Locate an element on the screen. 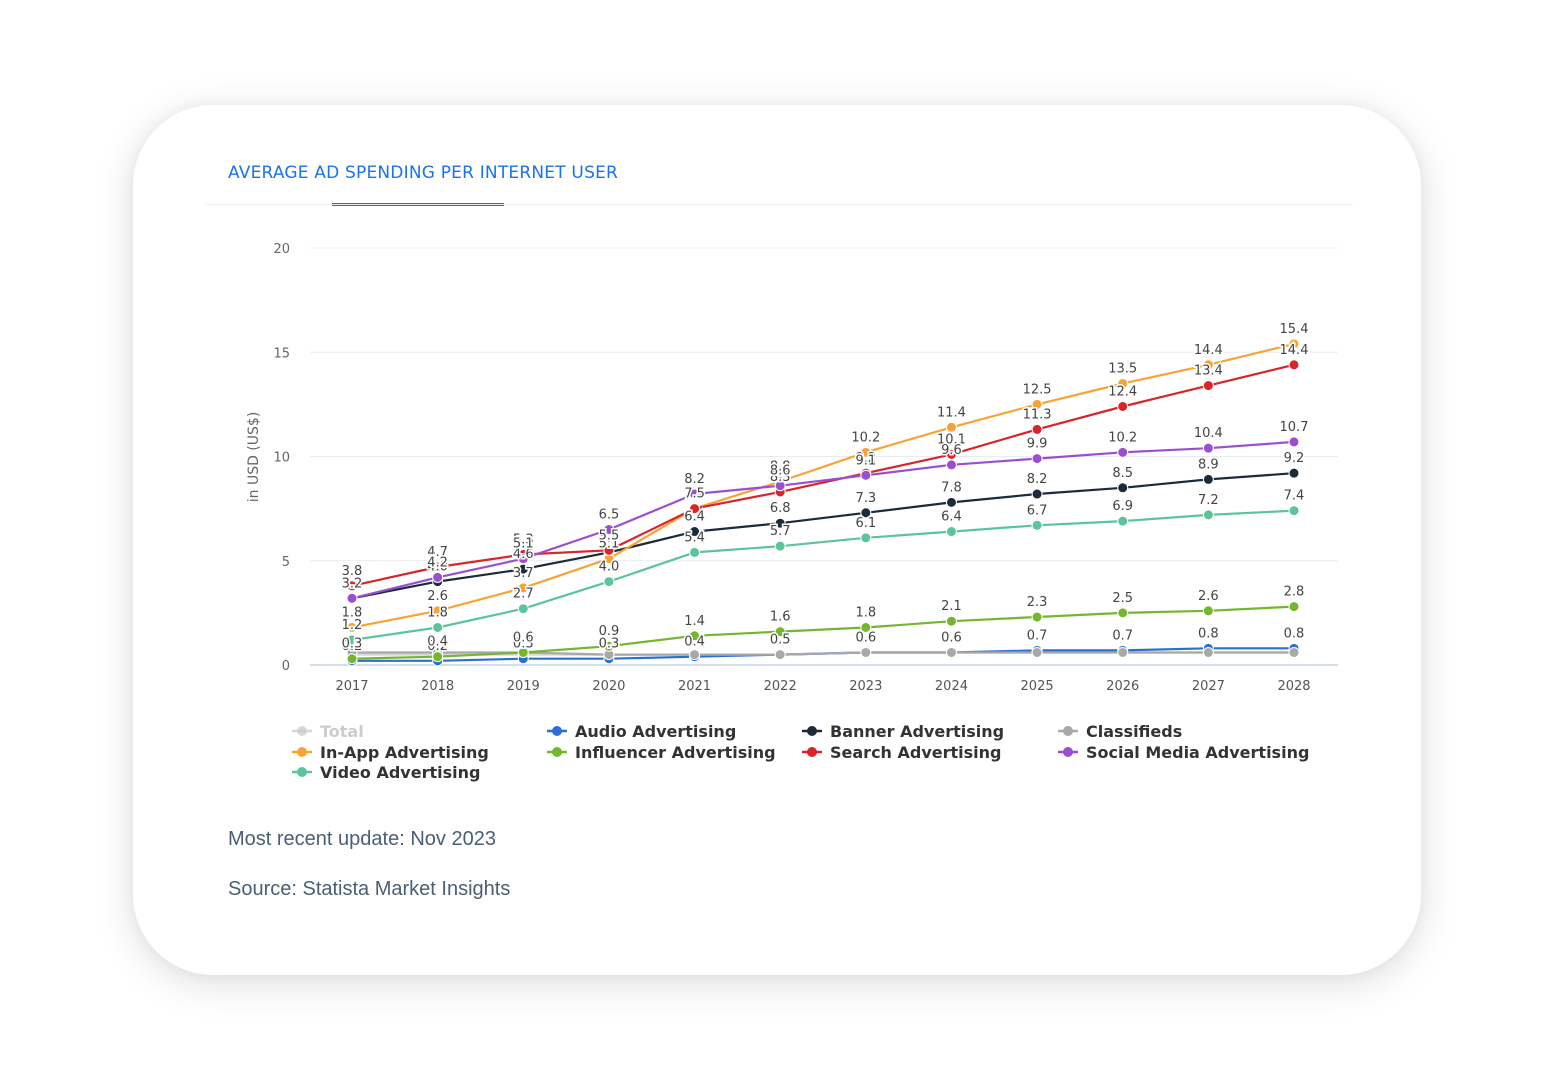 This screenshot has height=1080, width=1554. data-label: 12.5 is located at coordinates (1037, 389).